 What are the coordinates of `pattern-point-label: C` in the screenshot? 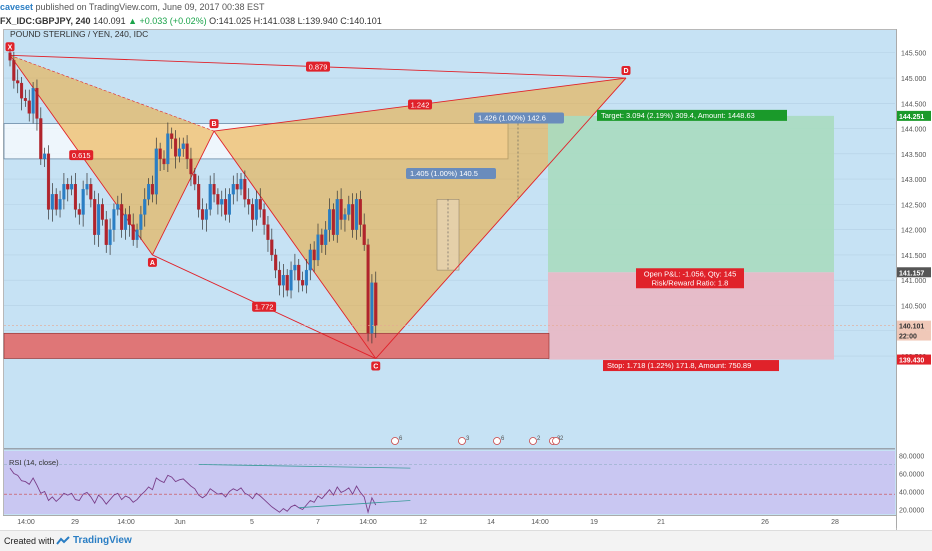 It's located at (375, 367).